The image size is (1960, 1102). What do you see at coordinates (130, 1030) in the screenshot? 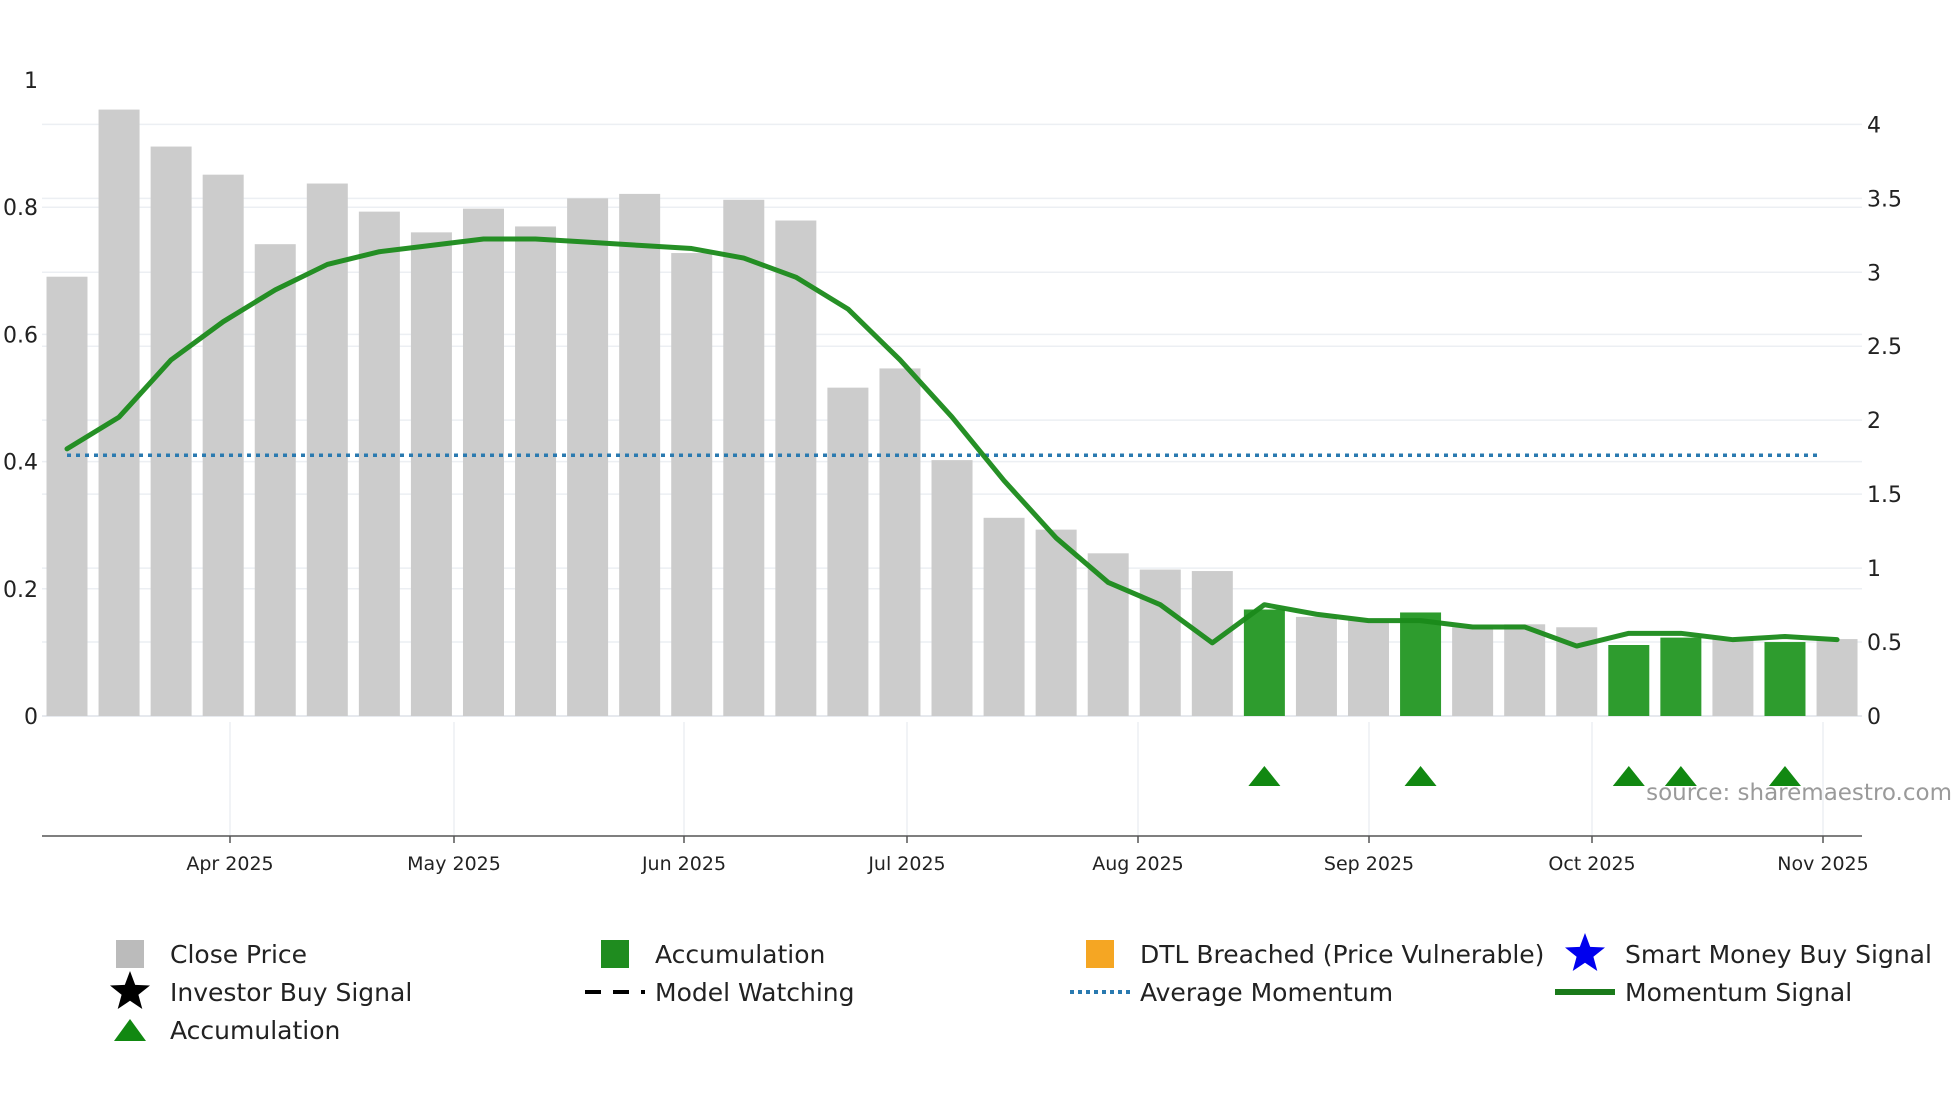
I see `legend-triangle-icon` at bounding box center [130, 1030].